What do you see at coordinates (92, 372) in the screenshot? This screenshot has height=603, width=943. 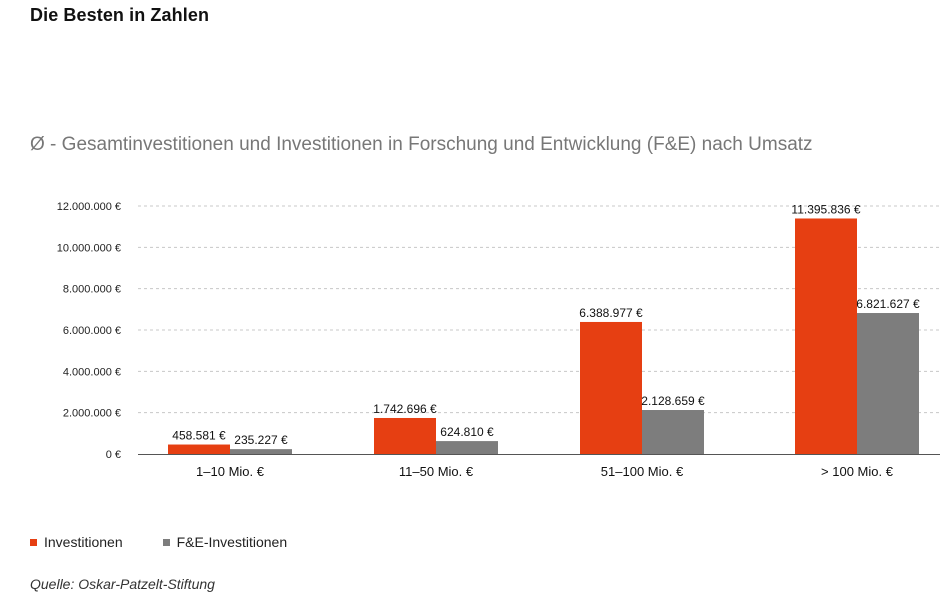 I see `y-tick-label: 4.000.000 €` at bounding box center [92, 372].